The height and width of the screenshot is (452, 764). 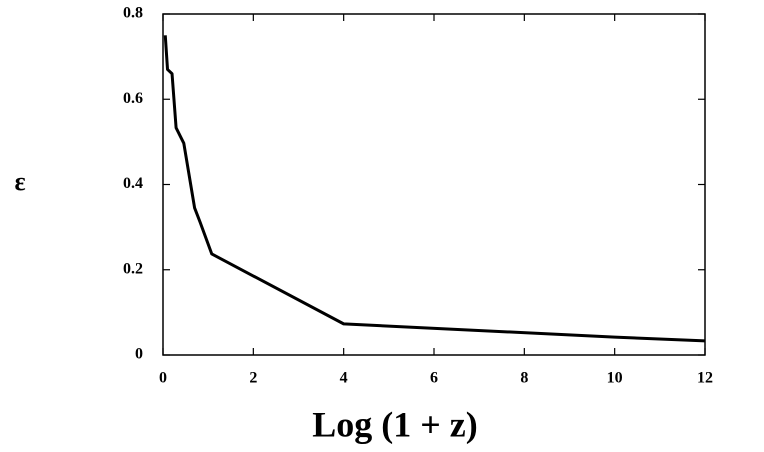 I want to click on y-tick-label: 0.4, so click(x=133, y=183).